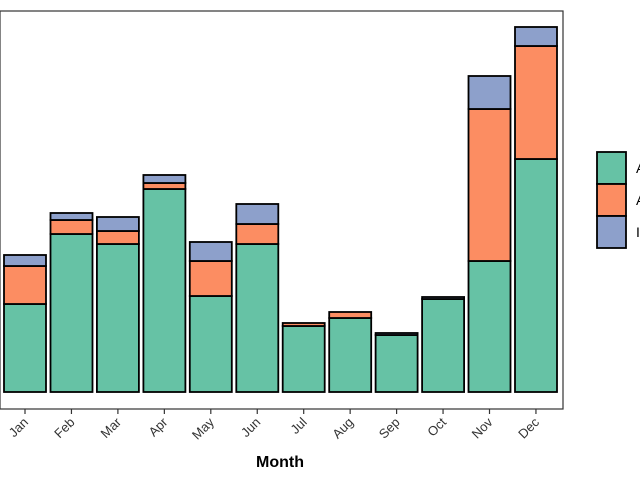 This screenshot has height=480, width=640. I want to click on x-tick-label: Sep, so click(389, 428).